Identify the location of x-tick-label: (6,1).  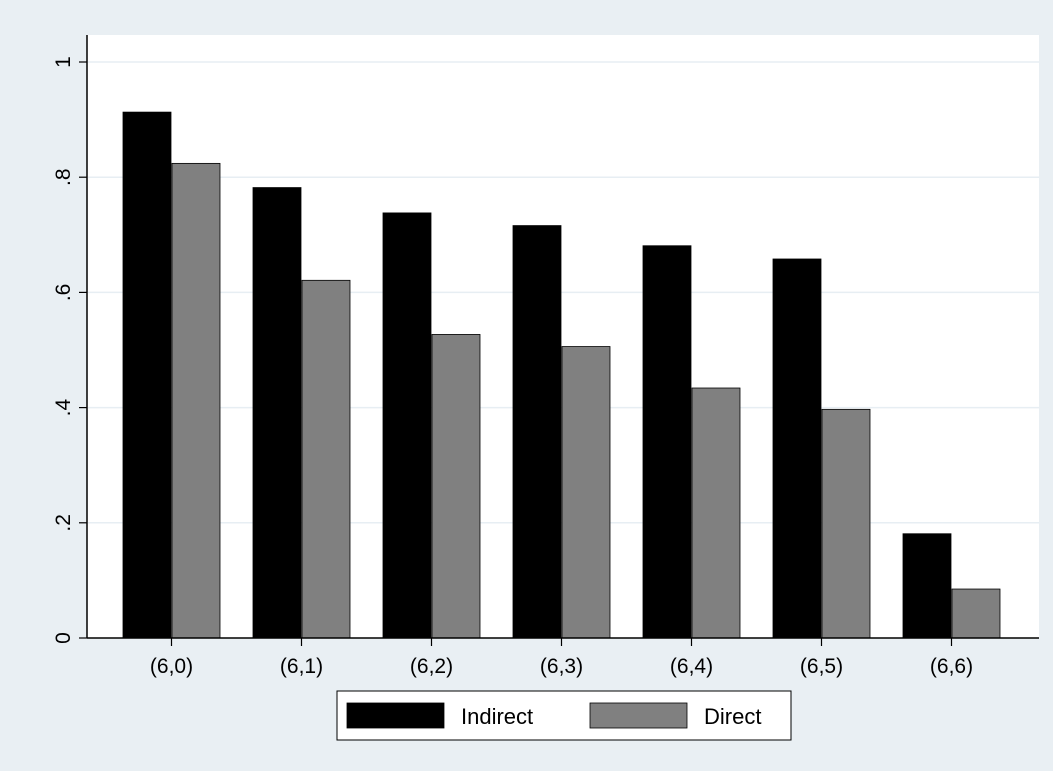
(301, 666).